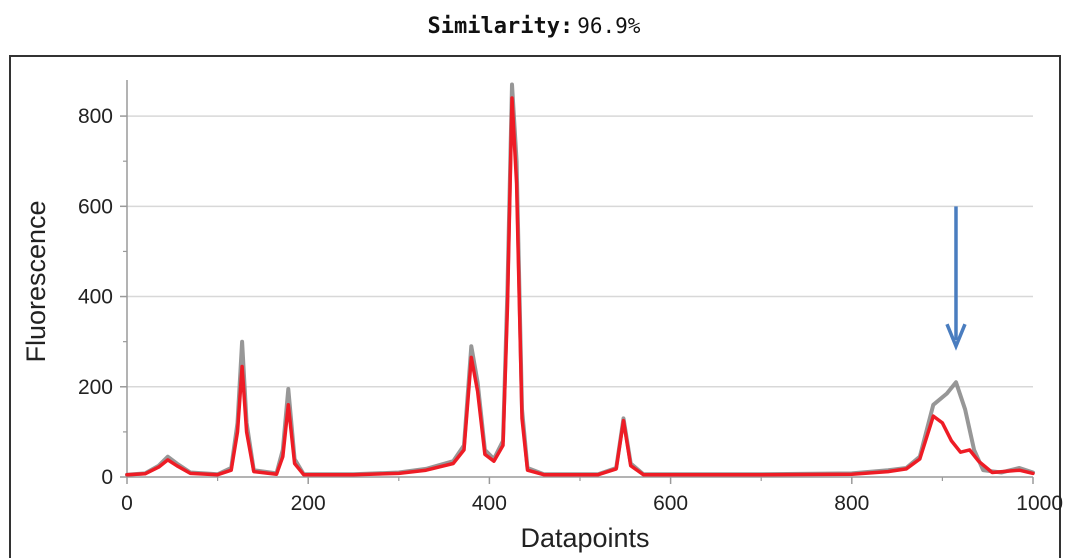  Describe the element at coordinates (107, 477) in the screenshot. I see `y-tick-label: 0` at that location.